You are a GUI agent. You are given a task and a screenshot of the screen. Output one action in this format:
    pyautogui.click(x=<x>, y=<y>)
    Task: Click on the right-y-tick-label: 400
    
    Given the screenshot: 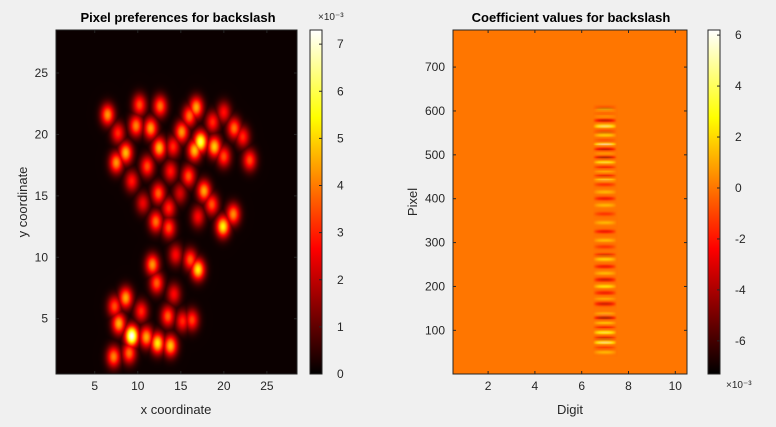 What is the action you would take?
    pyautogui.click(x=435, y=199)
    